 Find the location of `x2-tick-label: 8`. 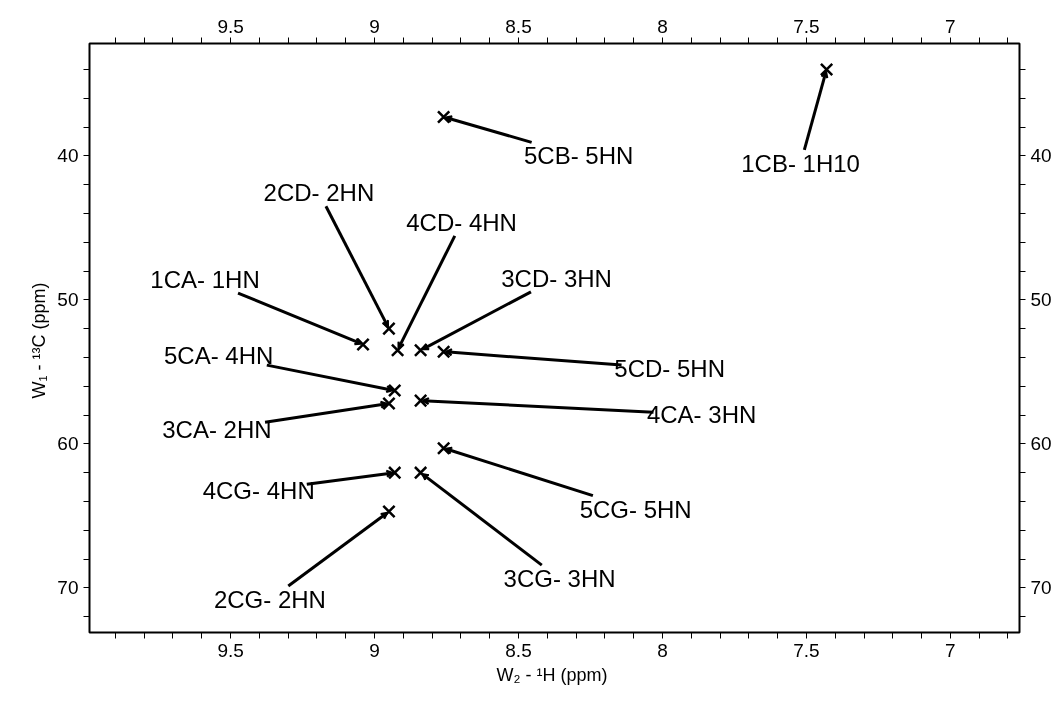

x2-tick-label: 8 is located at coordinates (662, 650).